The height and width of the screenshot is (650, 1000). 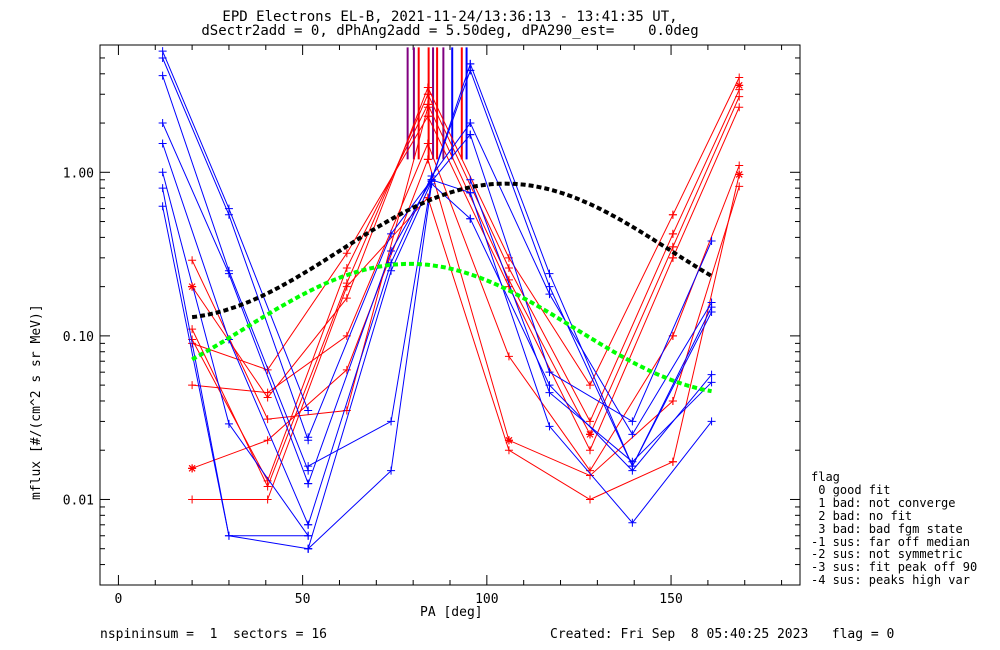 What do you see at coordinates (890, 580) in the screenshot?
I see `legend-item: -4 sus: peaks high var` at bounding box center [890, 580].